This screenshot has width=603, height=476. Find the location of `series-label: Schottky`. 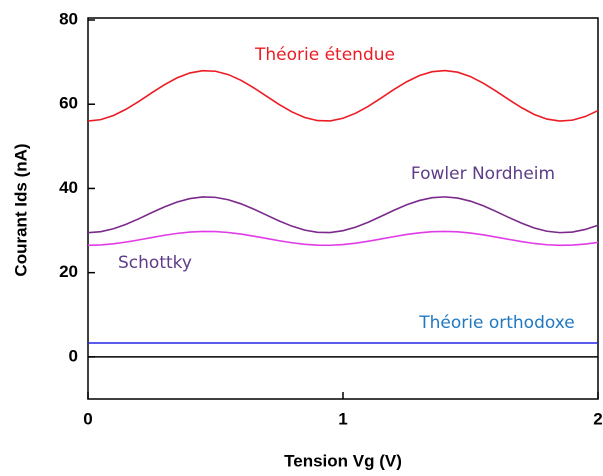

series-label: Schottky is located at coordinates (155, 263).